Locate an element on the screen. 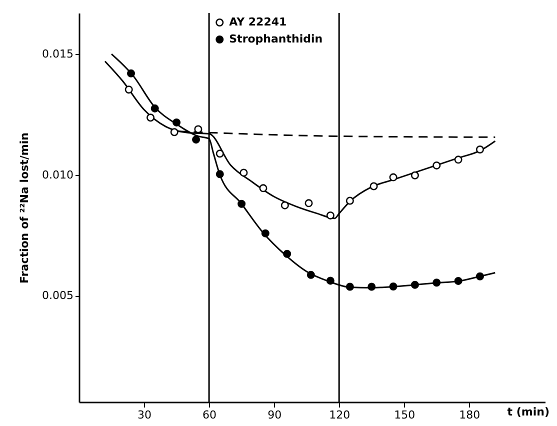 The image size is (557, 426). x-tick-label: 90 is located at coordinates (275, 415).